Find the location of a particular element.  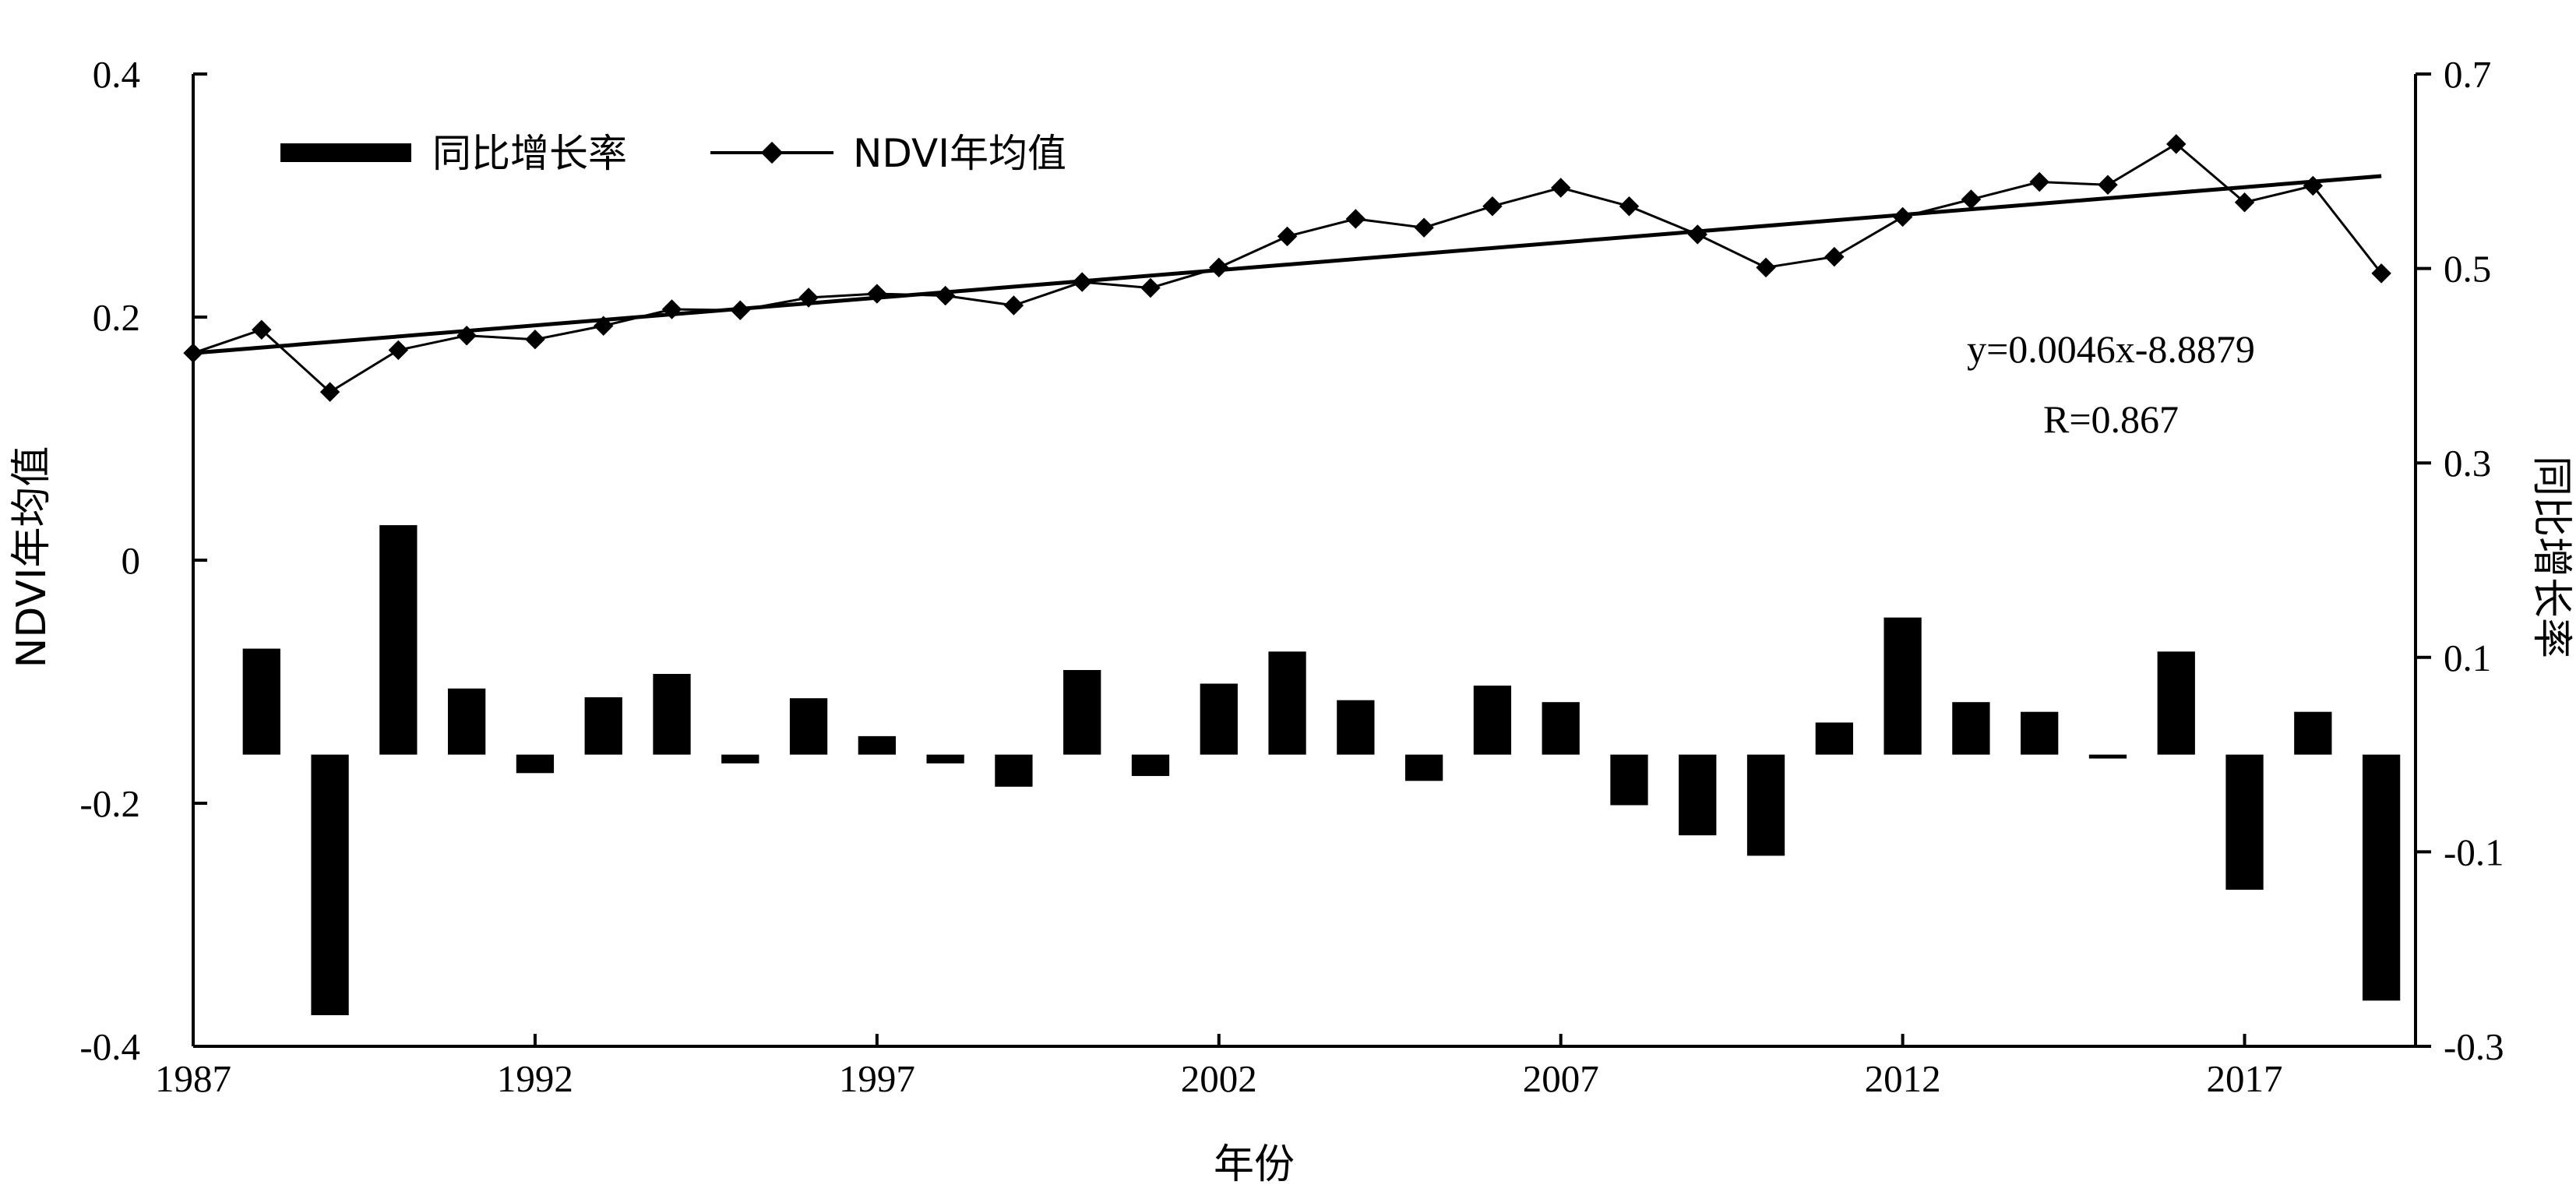

bar-1995 is located at coordinates (740, 759).